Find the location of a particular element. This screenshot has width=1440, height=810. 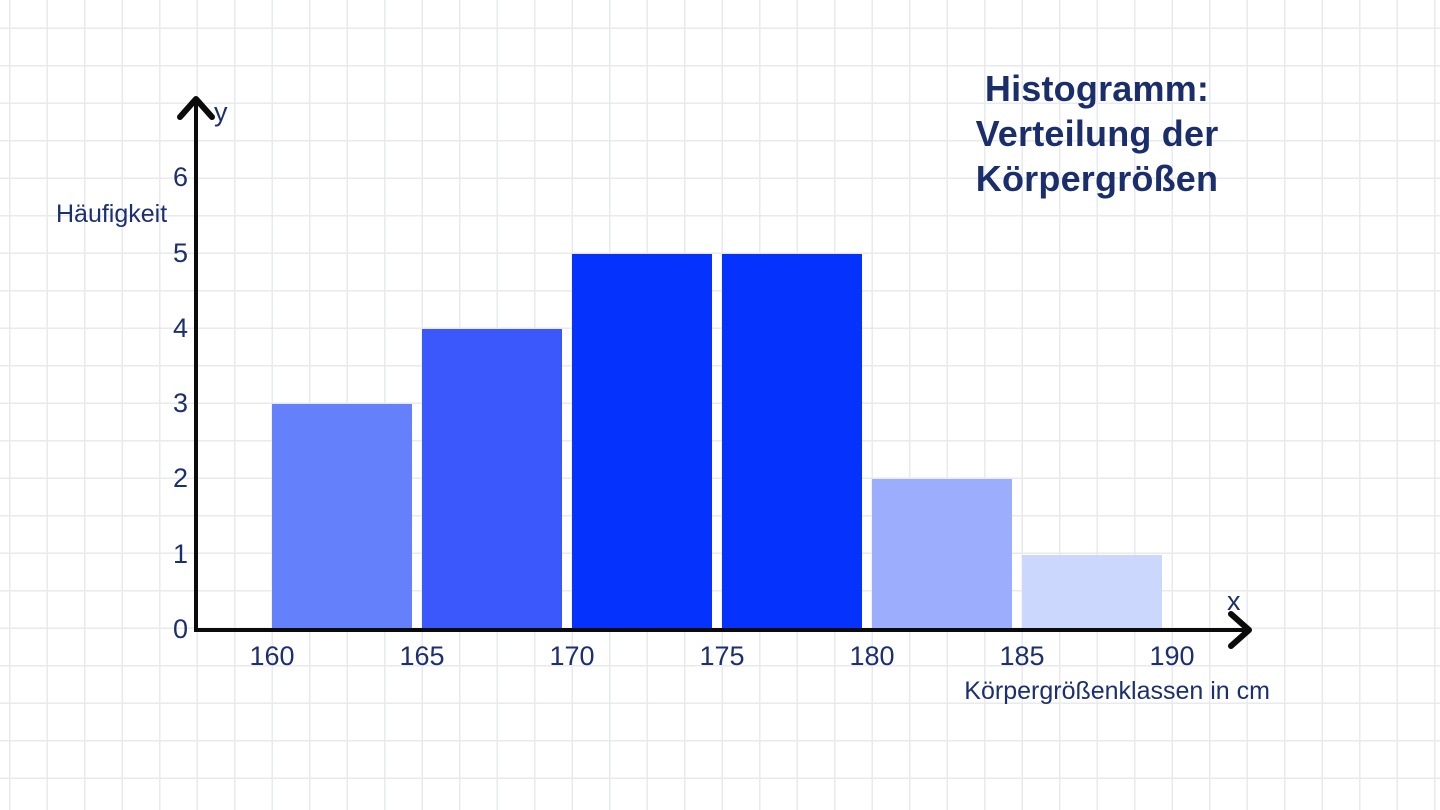

y-axis-title: Häufigkeit is located at coordinates (112, 214).